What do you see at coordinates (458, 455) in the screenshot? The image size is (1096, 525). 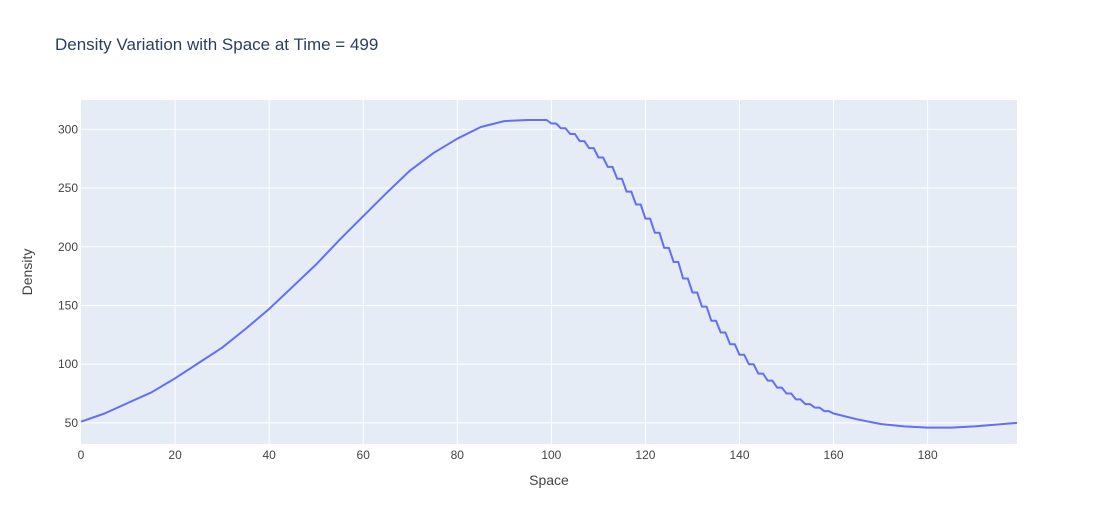 I see `x-tick-label: 80` at bounding box center [458, 455].